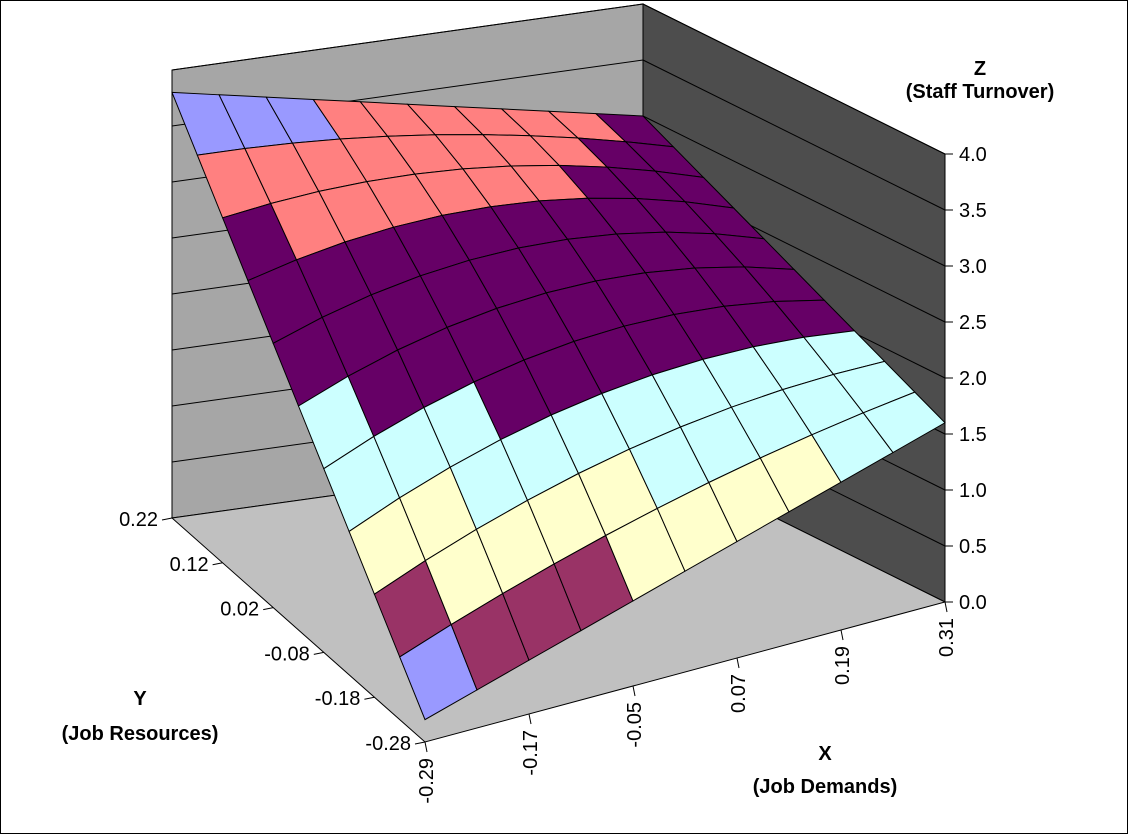  What do you see at coordinates (140, 699) in the screenshot?
I see `y-axis-title-line1: Y` at bounding box center [140, 699].